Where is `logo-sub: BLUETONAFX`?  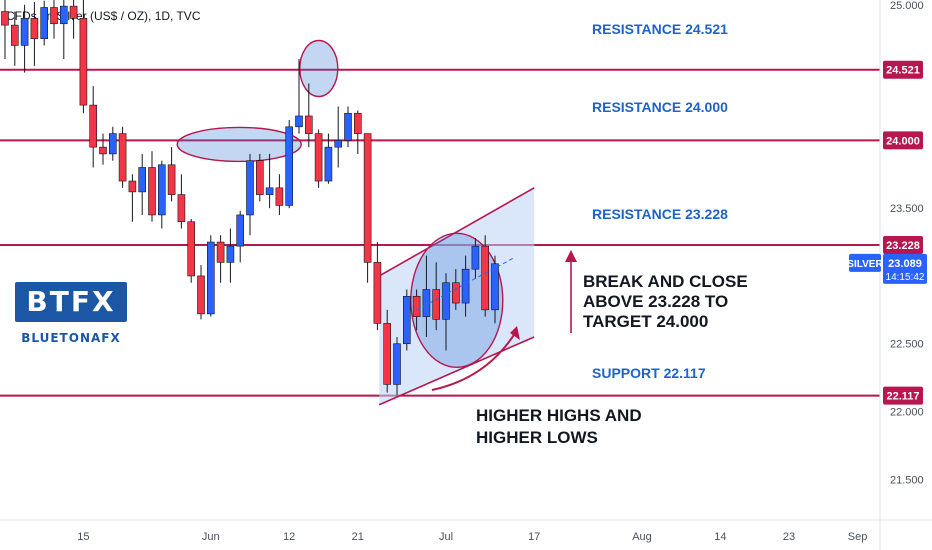
logo-sub: BLUETONAFX is located at coordinates (71, 338).